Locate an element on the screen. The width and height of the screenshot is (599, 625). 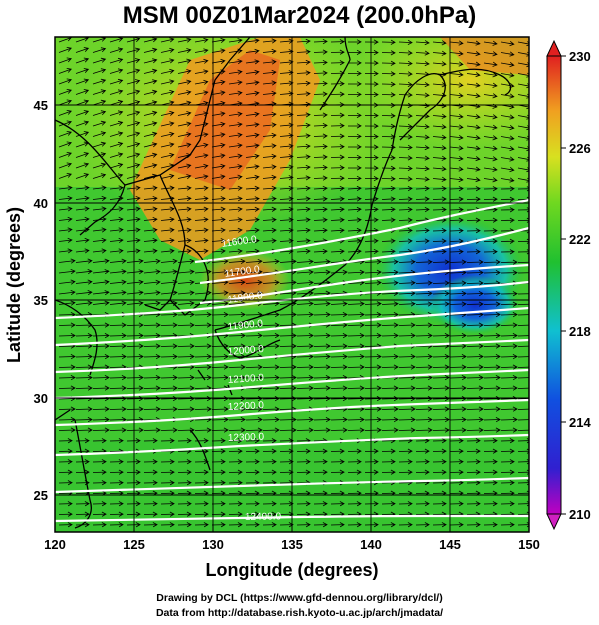
x-tick-label: 120 is located at coordinates (55, 544).